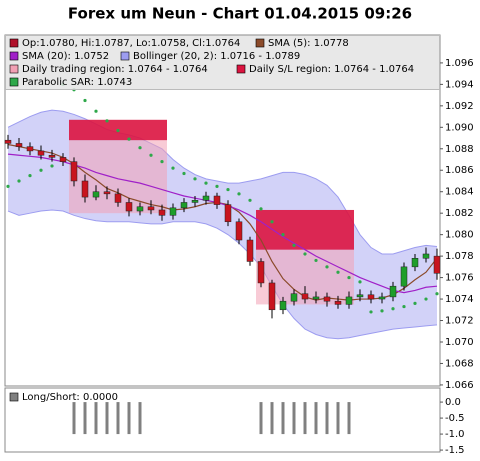  What do you see at coordinates (459, 106) in the screenshot?
I see `y-tick-label: 1.092` at bounding box center [459, 106].